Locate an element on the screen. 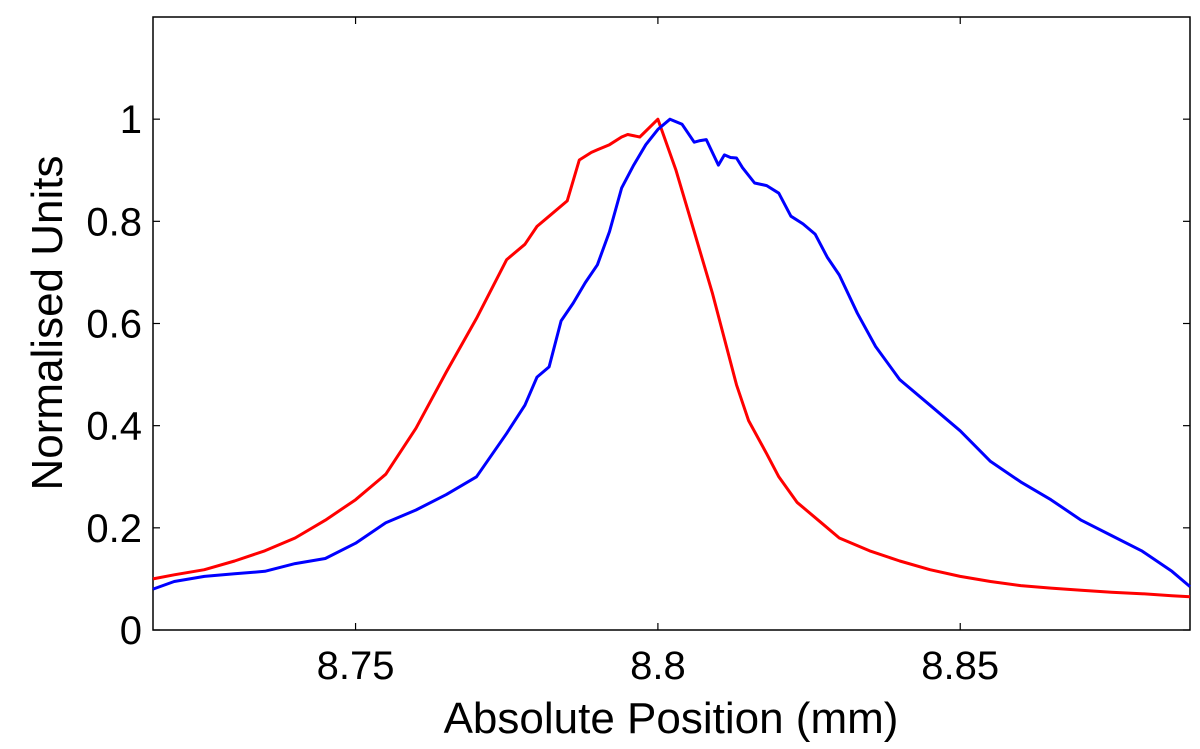 This screenshot has width=1200, height=749. x-tick-label: 8.8 is located at coordinates (658, 666).